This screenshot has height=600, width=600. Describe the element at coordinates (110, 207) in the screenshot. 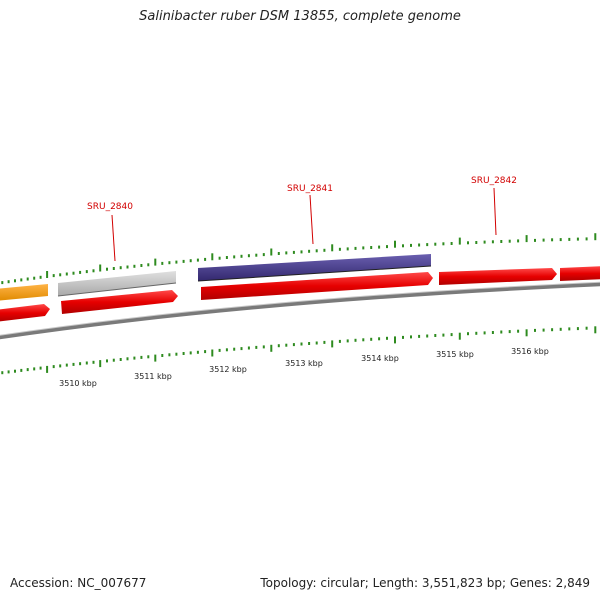

I see `gene-label-sru2840: SRU_2840` at that location.